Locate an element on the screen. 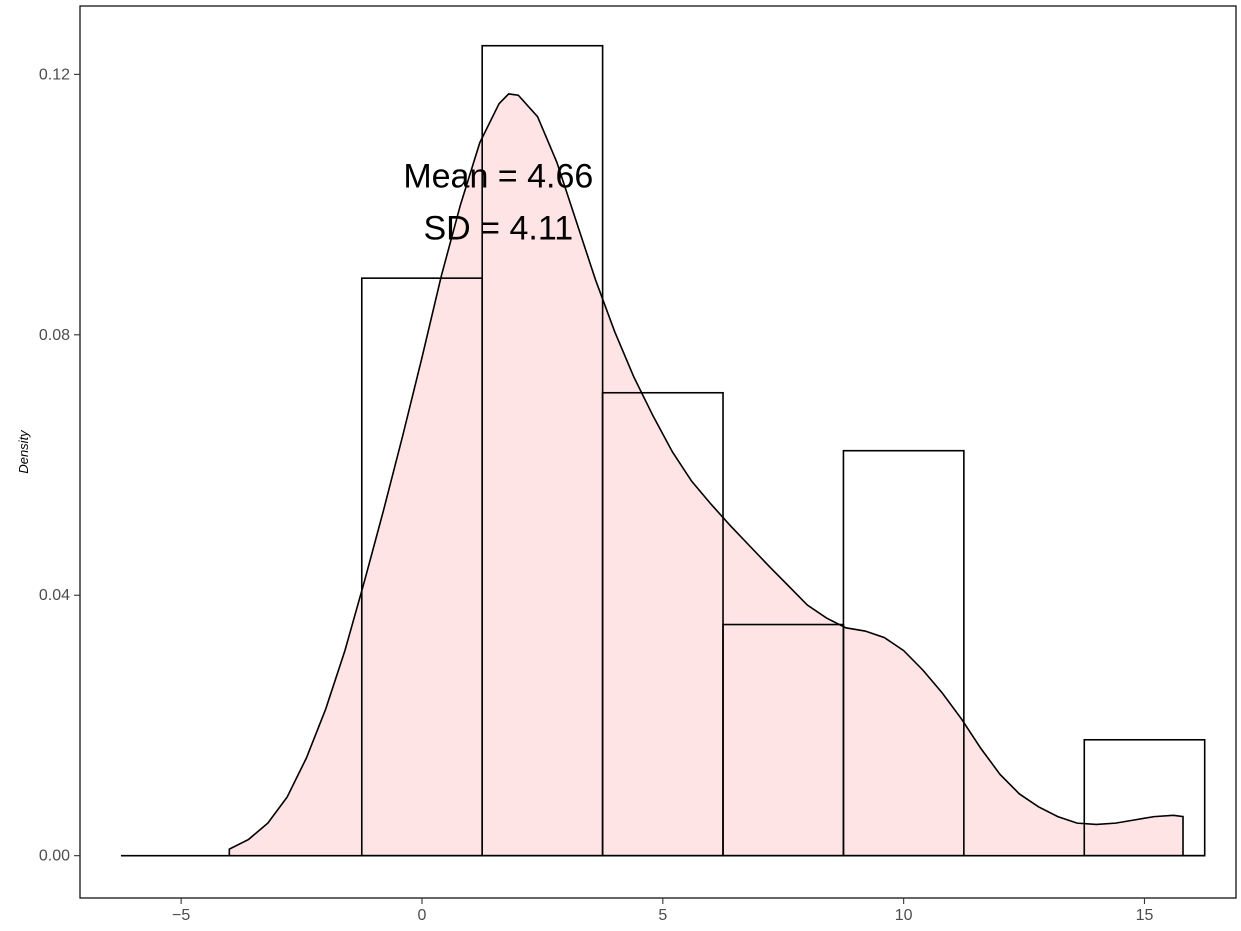  mean-annotation: Mean = 4.66 is located at coordinates (498, 176).